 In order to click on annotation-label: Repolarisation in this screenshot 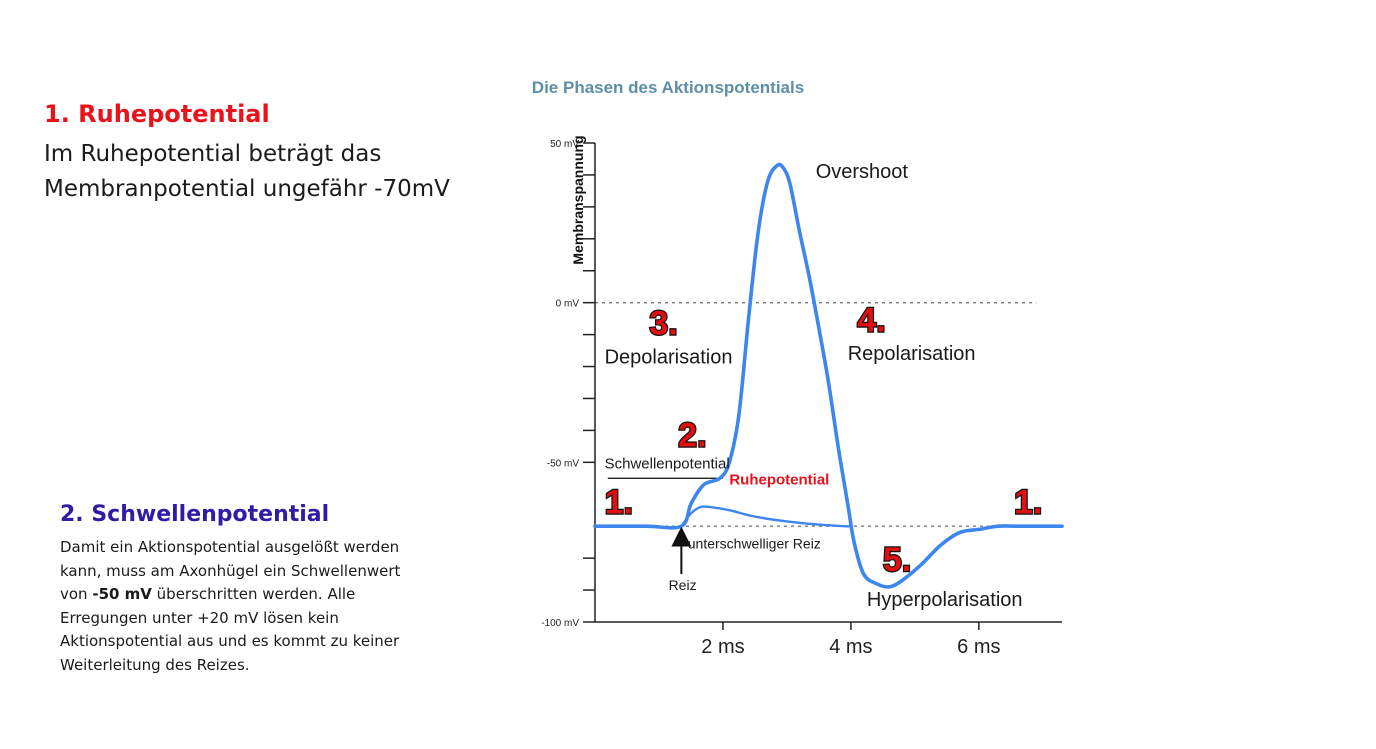, I will do `click(912, 354)`.